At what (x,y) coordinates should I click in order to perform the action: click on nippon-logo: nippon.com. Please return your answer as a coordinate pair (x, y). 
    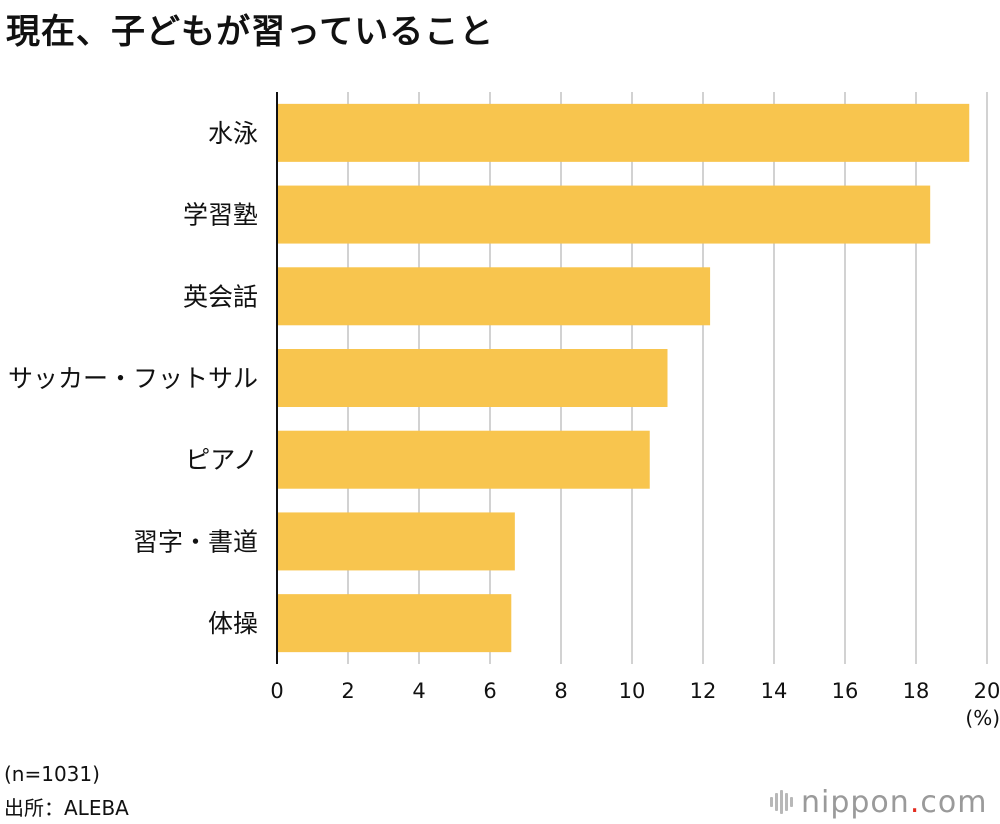
    Looking at the image, I should click on (878, 802).